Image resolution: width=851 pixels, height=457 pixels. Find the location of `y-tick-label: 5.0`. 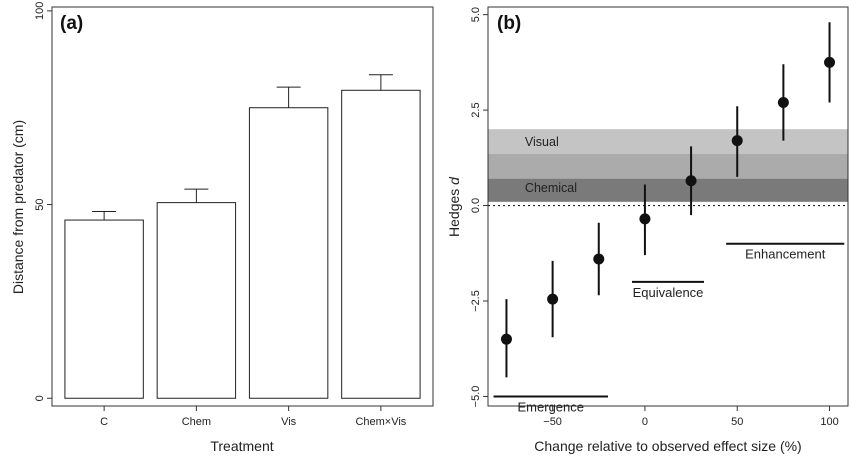

y-tick-label: 5.0 is located at coordinates (476, 14).